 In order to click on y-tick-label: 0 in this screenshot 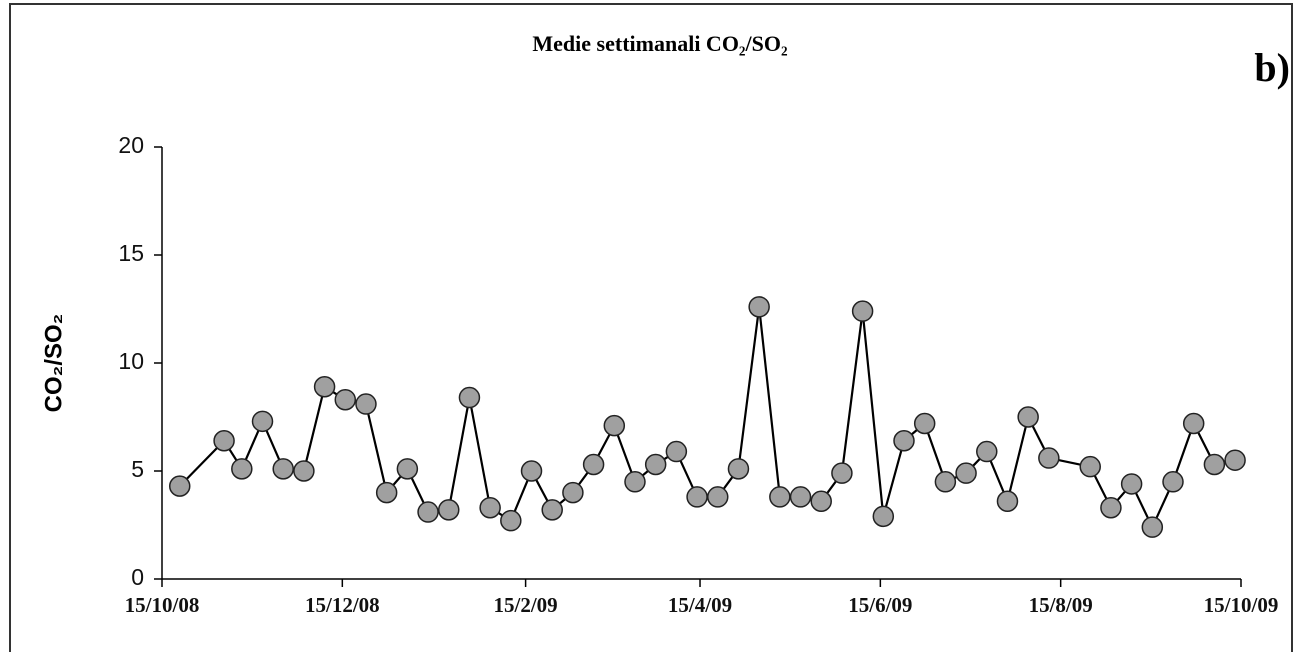, I will do `click(137, 577)`.